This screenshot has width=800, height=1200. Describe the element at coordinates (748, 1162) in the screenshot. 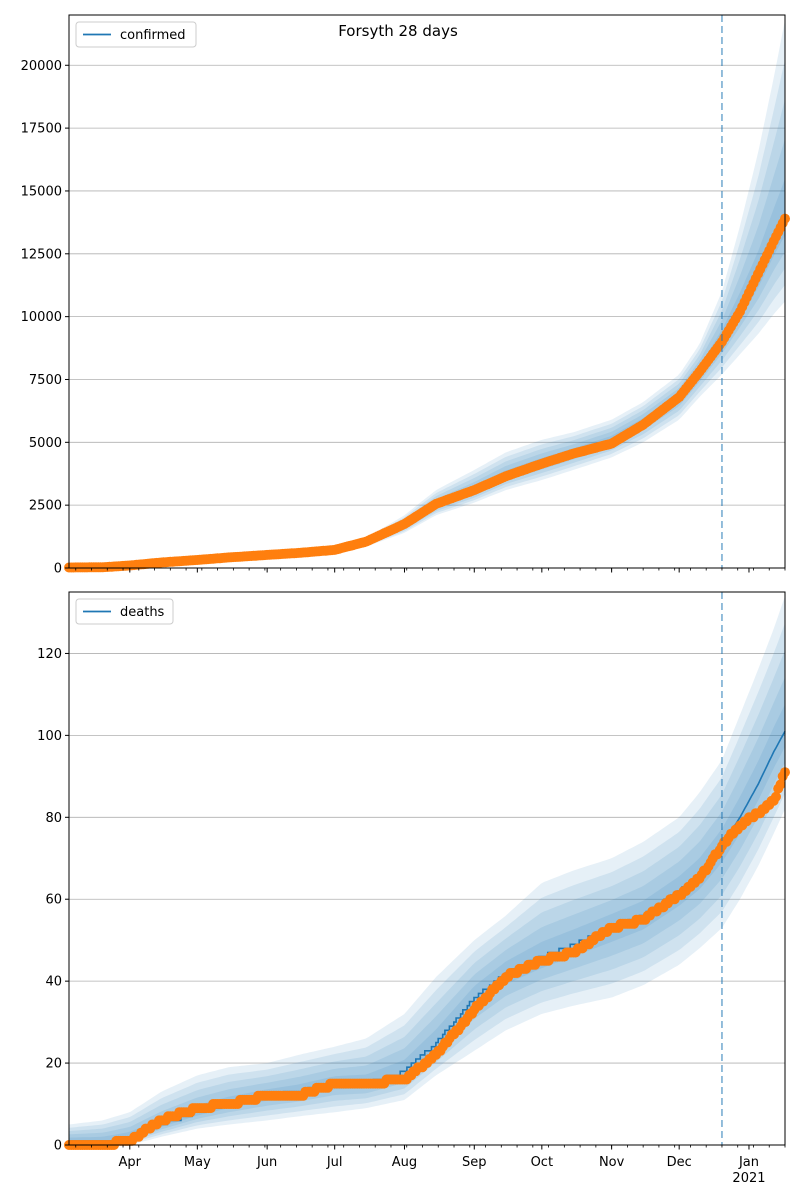

I see `x-tick-label: Jan` at that location.